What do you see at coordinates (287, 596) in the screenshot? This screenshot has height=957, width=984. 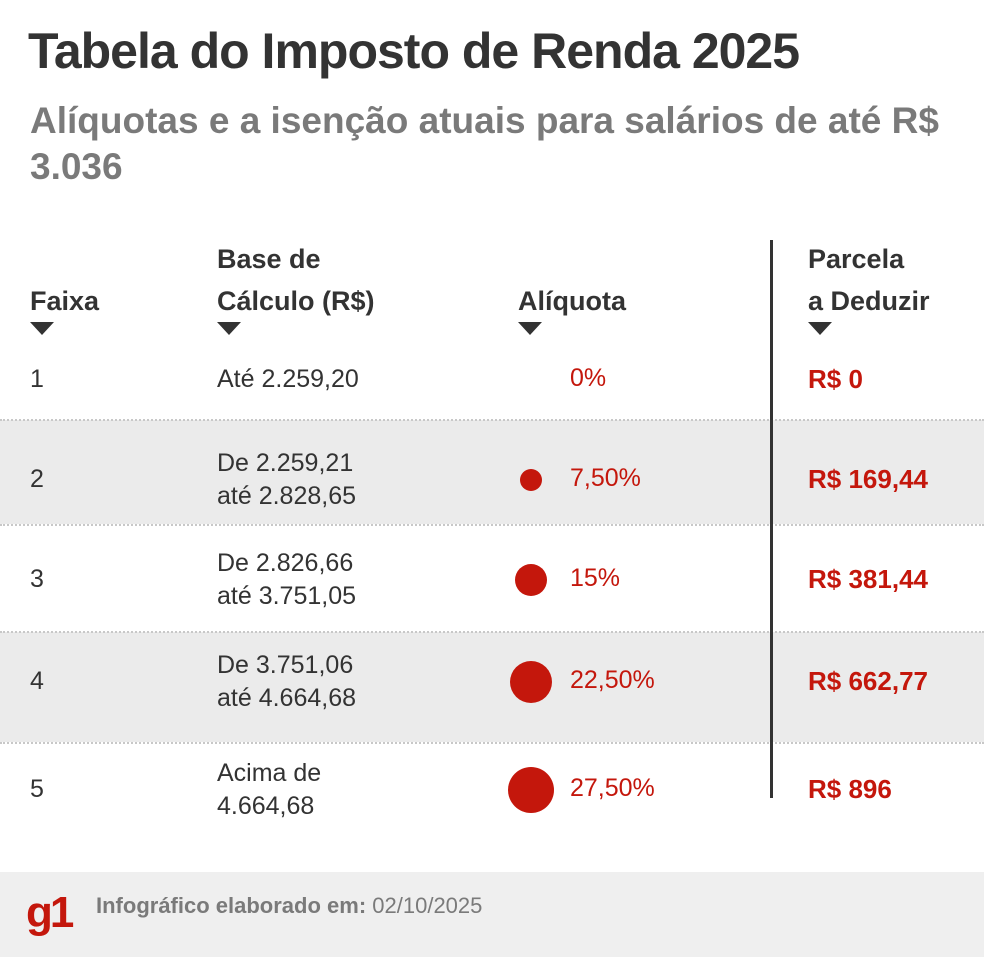 I see `cell-base-line2: até 3.751,05` at bounding box center [287, 596].